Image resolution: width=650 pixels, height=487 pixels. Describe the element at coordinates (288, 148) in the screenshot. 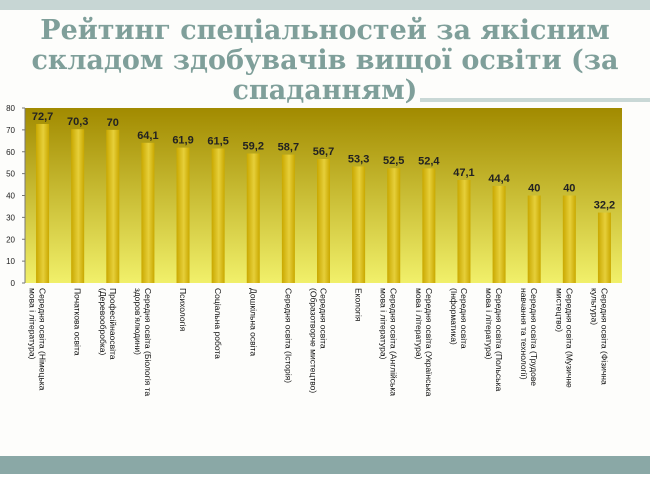

I see `value-label: 58,7` at that location.